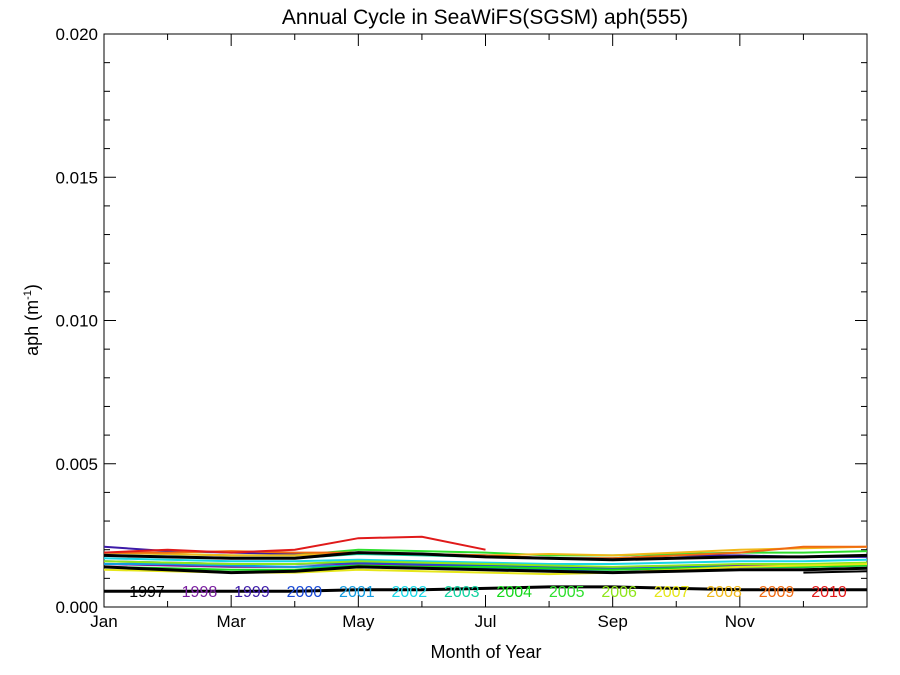  Describe the element at coordinates (835, 572) in the screenshot. I see `series-line-1997` at that location.